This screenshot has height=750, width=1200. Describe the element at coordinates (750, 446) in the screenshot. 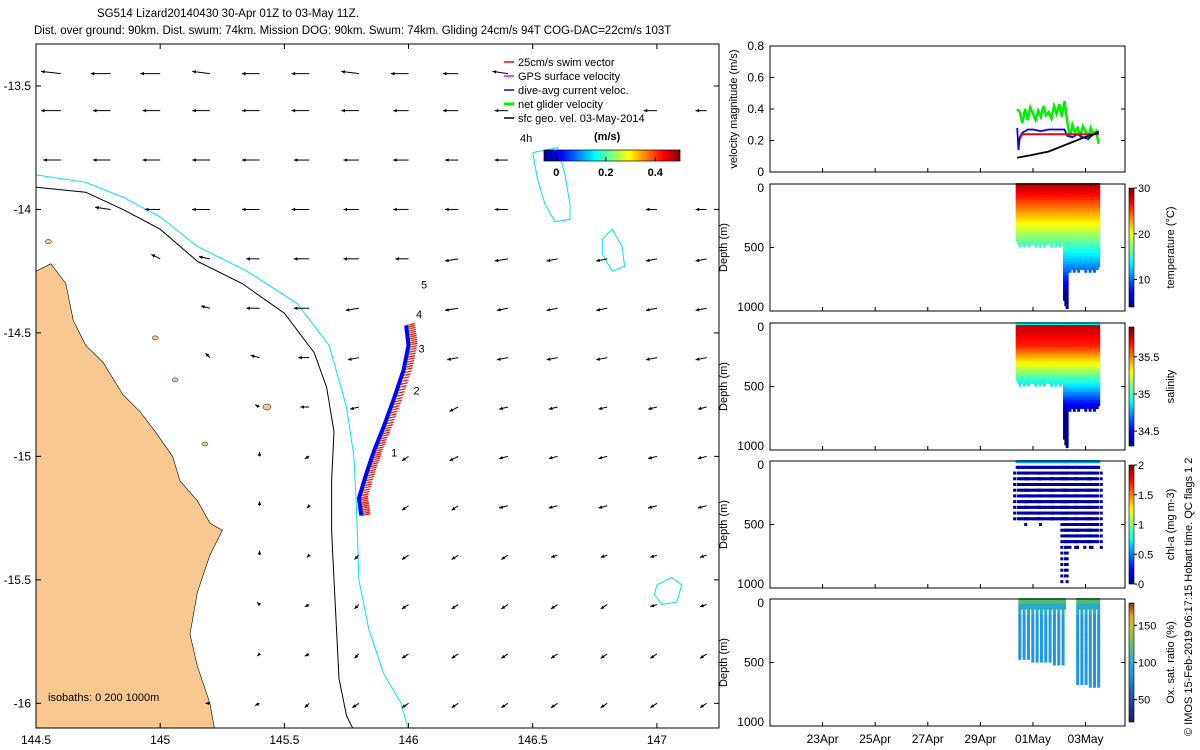

I see `depth-tick-label: 1000` at that location.